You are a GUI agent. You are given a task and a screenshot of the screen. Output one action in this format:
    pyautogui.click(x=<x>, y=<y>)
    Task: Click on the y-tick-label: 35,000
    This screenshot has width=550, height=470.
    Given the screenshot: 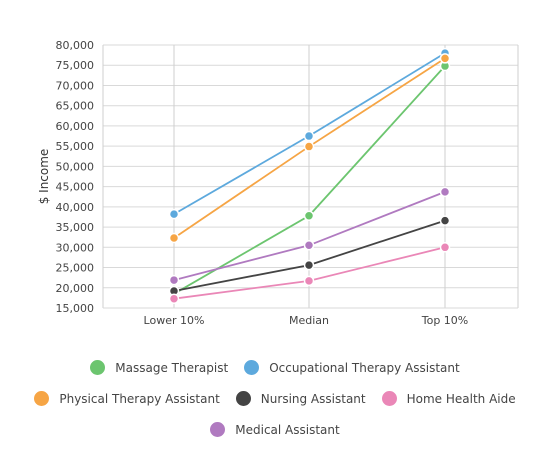 What is the action you would take?
    pyautogui.click(x=75, y=227)
    